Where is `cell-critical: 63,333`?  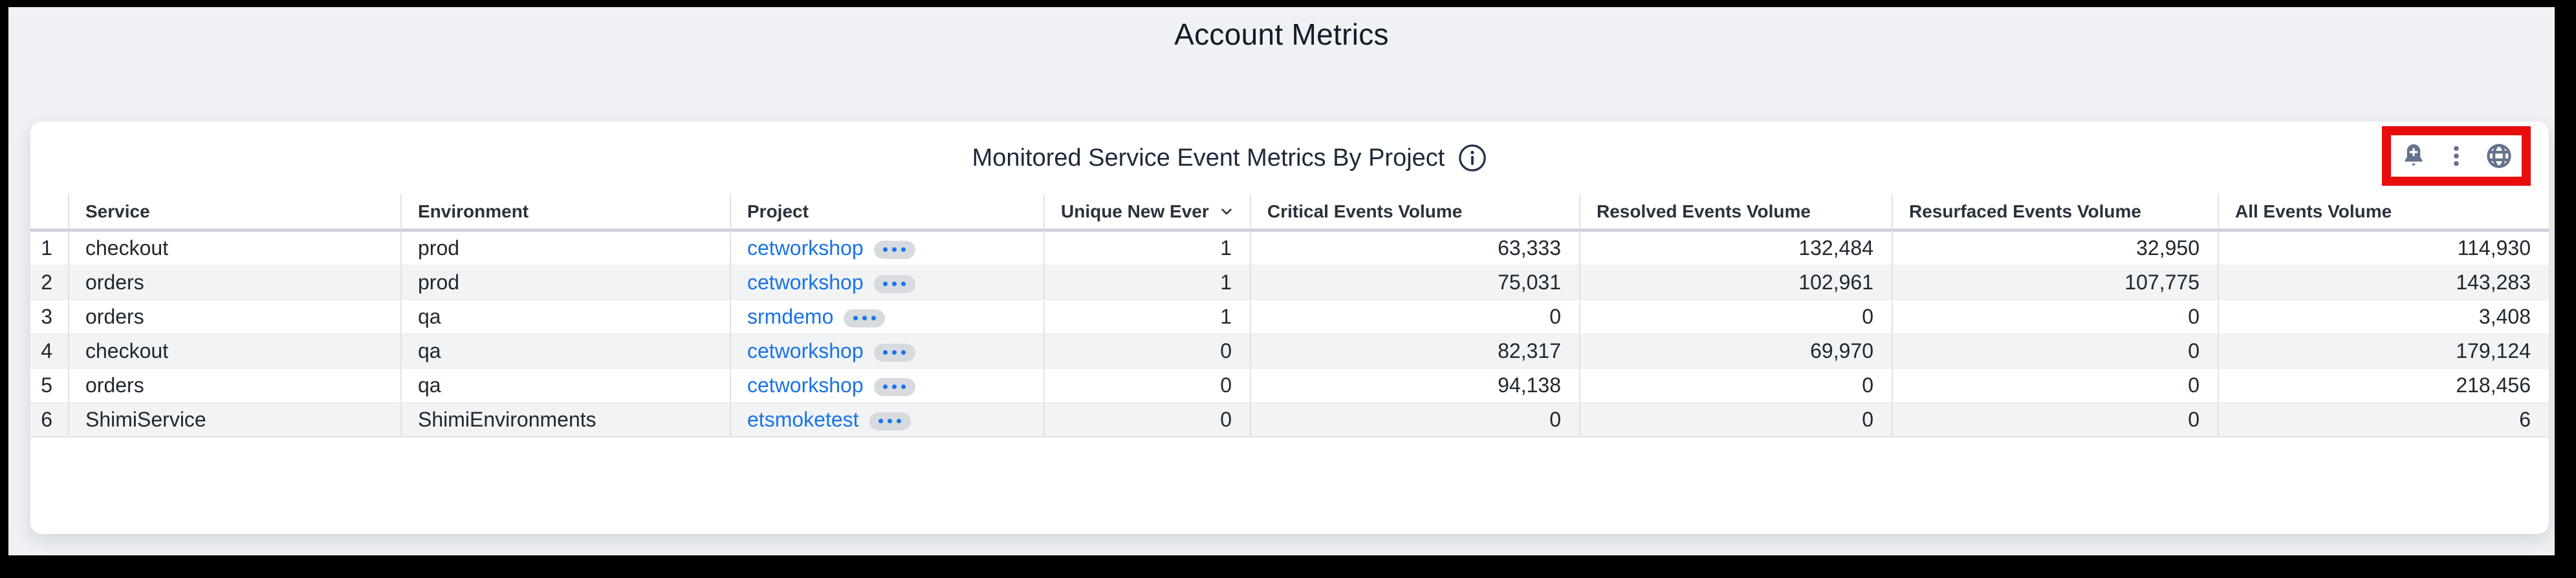 cell-critical: 63,333 is located at coordinates (1414, 249).